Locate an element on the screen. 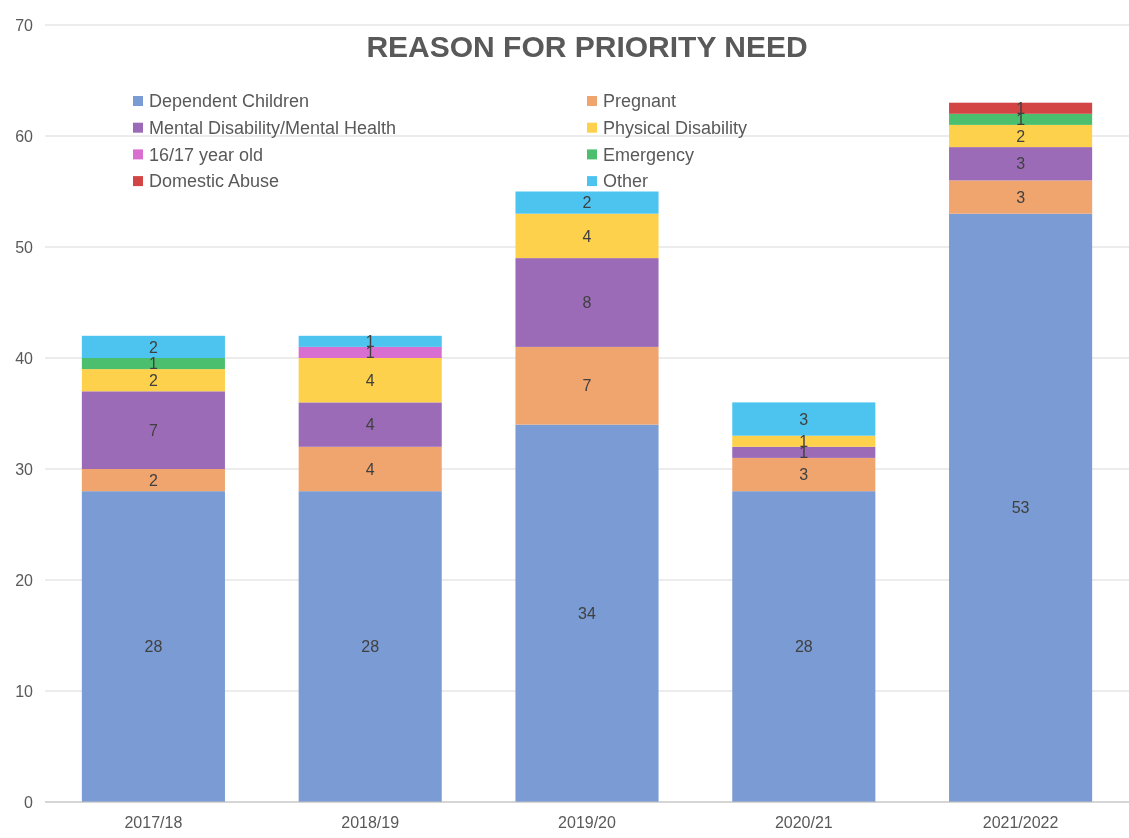 Image resolution: width=1129 pixels, height=838 pixels. x-tick-label: 2017/18 is located at coordinates (153, 822).